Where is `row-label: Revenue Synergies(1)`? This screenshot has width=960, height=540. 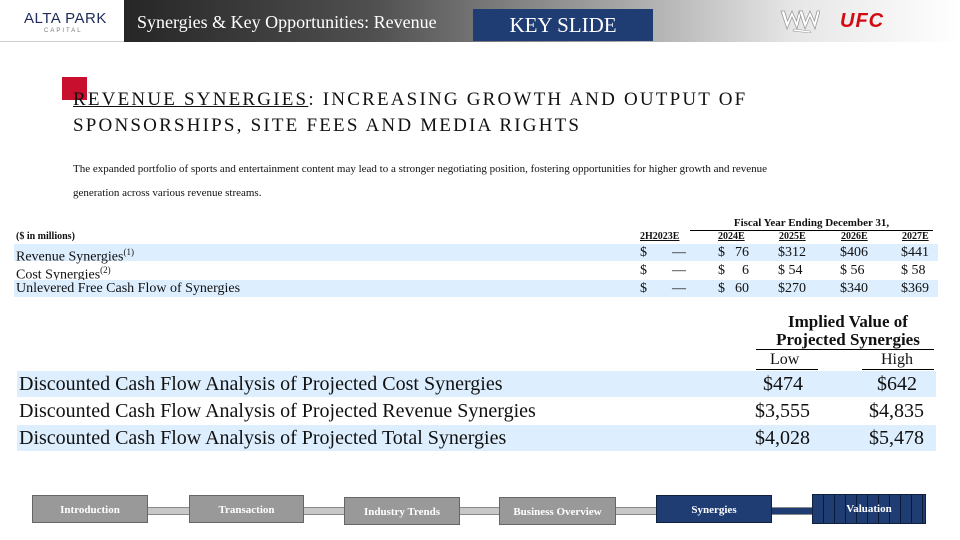 row-label: Revenue Synergies(1) is located at coordinates (75, 255).